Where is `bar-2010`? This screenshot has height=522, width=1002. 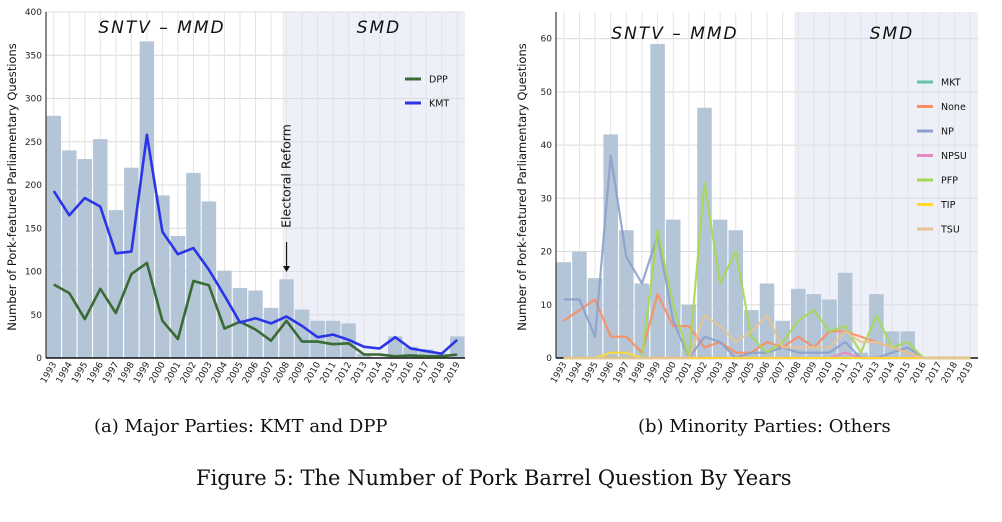
bar-2010 is located at coordinates (317, 339).